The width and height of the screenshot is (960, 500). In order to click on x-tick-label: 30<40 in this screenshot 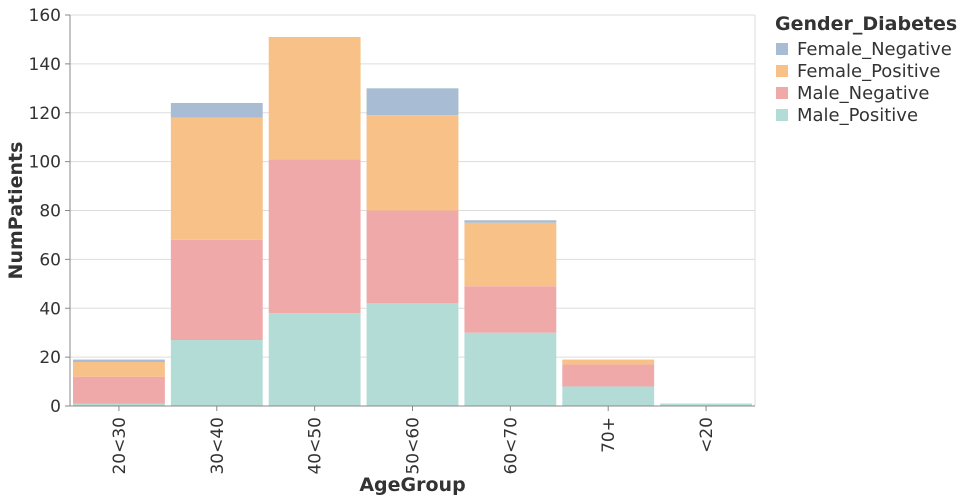, I will do `click(218, 446)`.